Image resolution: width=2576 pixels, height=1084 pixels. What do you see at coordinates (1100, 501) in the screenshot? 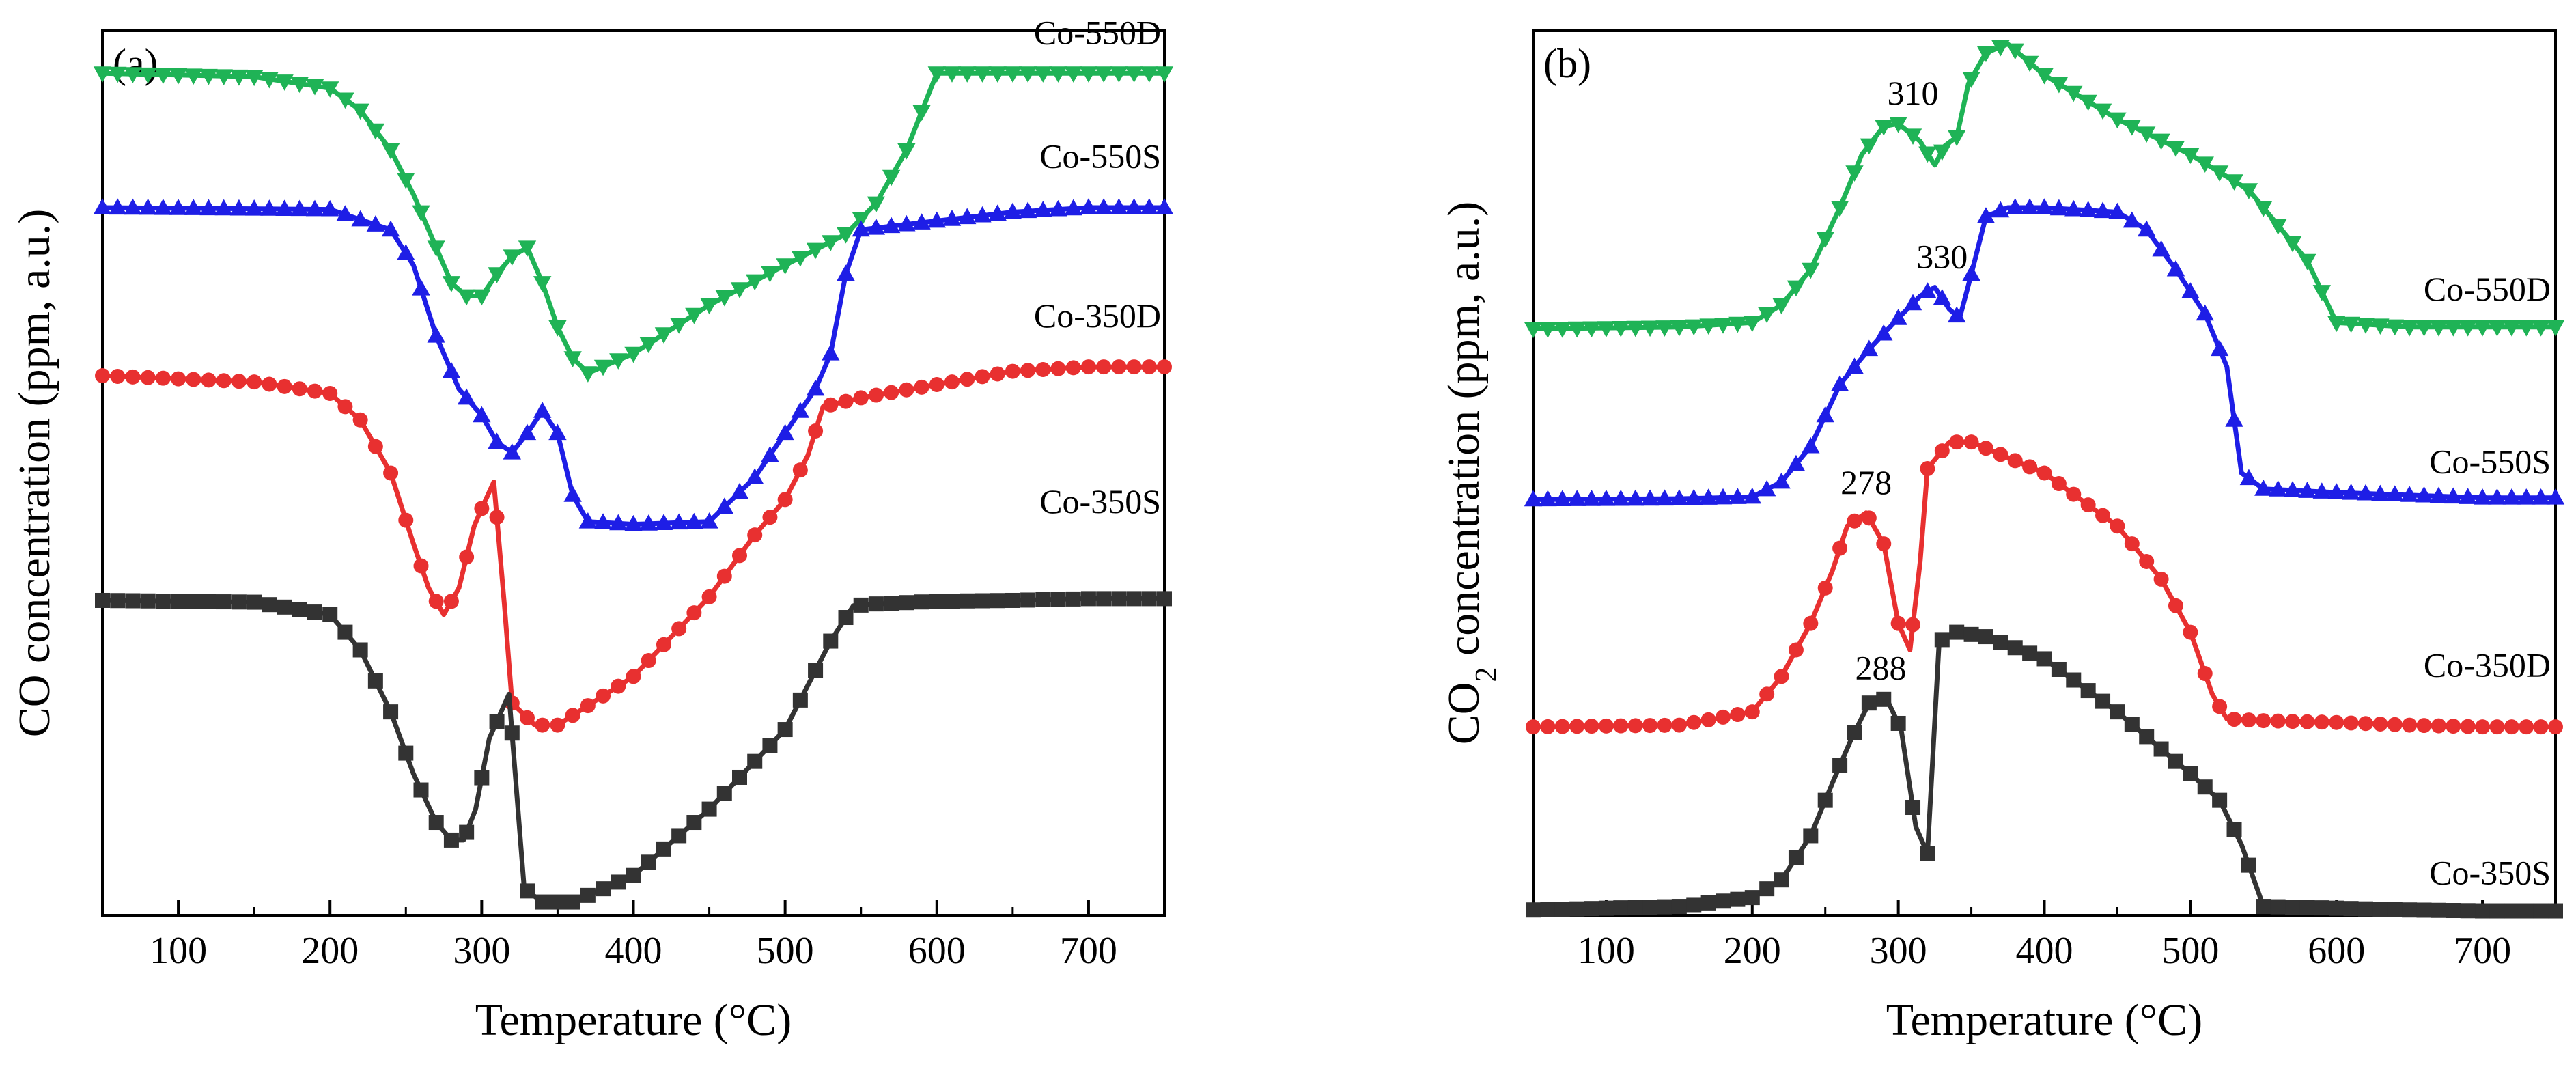
I see `series-label: Co-350S` at bounding box center [1100, 501].